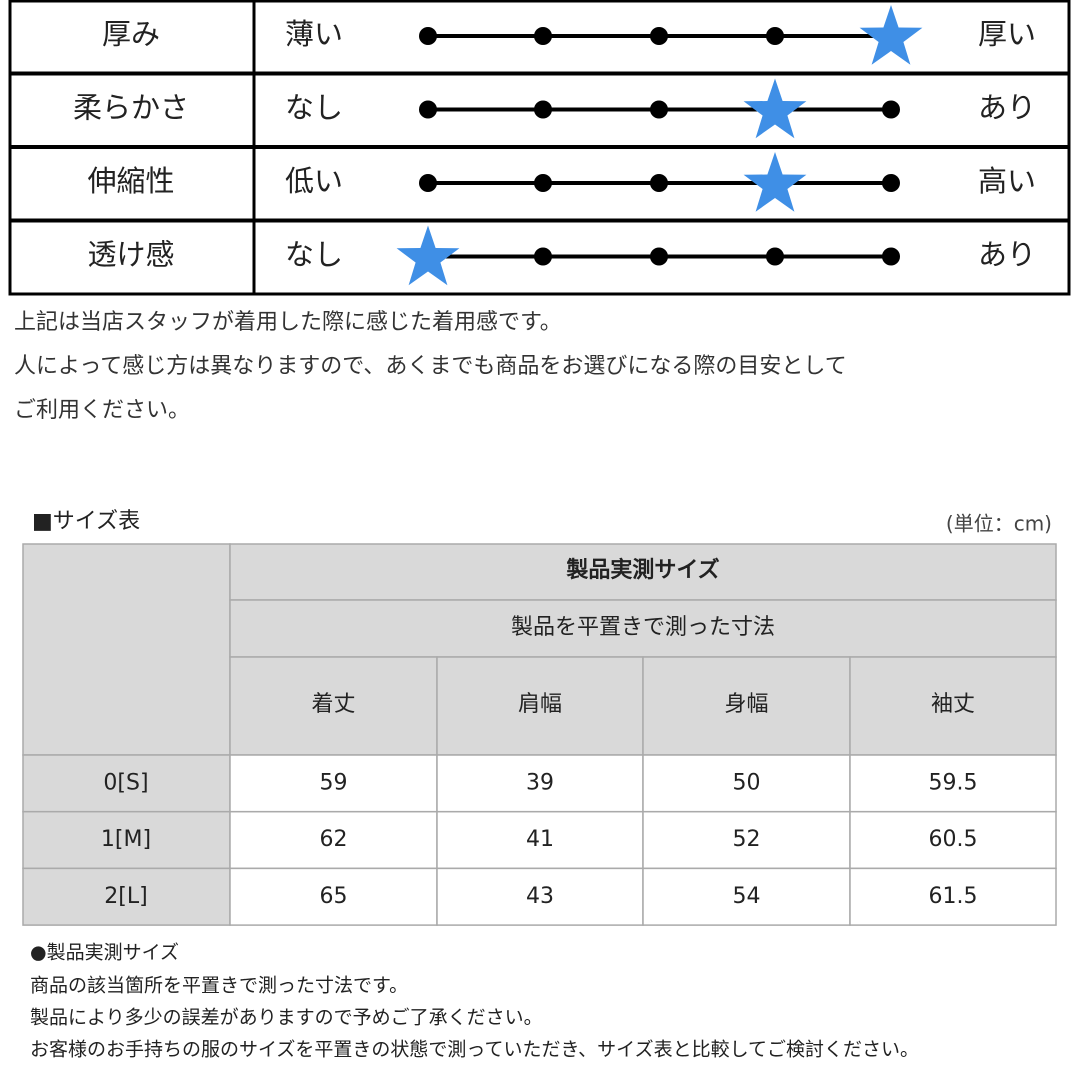 Image resolution: width=1080 pixels, height=1068 pixels. I want to click on size-value: 65, so click(334, 896).